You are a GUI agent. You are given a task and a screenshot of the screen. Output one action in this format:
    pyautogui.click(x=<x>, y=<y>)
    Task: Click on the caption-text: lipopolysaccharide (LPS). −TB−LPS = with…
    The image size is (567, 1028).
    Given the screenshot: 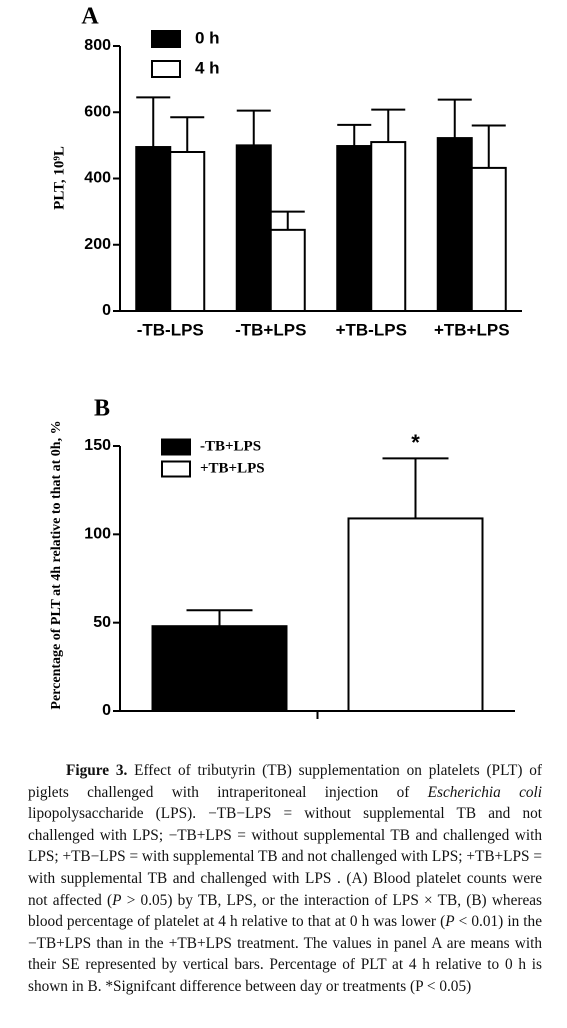 What is the action you would take?
    pyautogui.click(x=285, y=857)
    